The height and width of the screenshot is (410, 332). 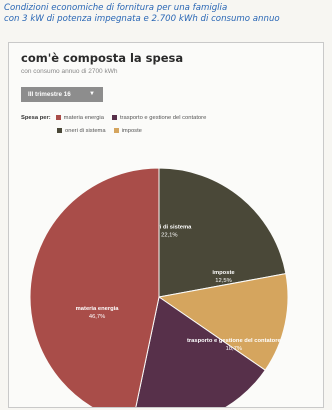 What do you see at coordinates (102, 58) in the screenshot?
I see `chart-title: com'è composta la spesa` at bounding box center [102, 58].